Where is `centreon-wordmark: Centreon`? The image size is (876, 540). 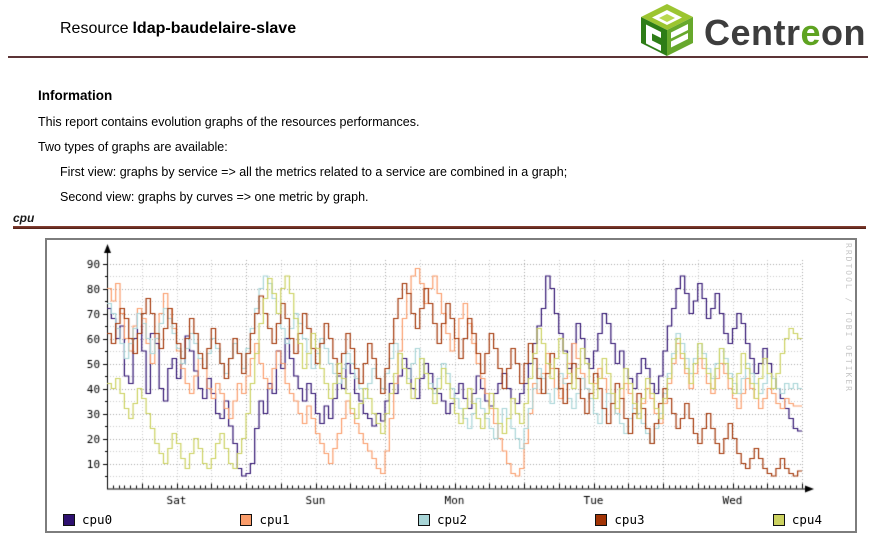 centreon-wordmark: Centreon is located at coordinates (785, 33).